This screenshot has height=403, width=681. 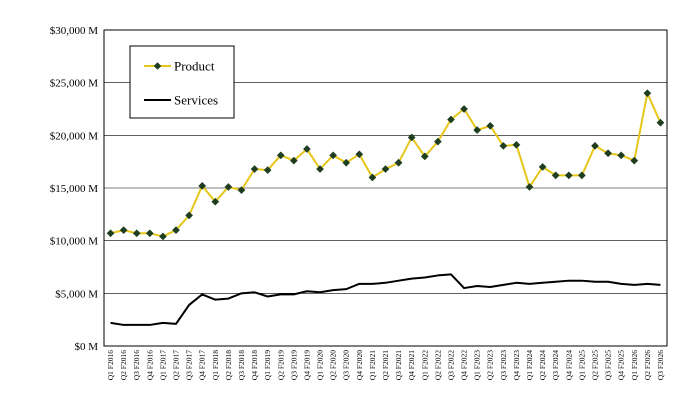 What do you see at coordinates (568, 365) in the screenshot?
I see `x-tick-label-35: Q4 F2024` at bounding box center [568, 365].